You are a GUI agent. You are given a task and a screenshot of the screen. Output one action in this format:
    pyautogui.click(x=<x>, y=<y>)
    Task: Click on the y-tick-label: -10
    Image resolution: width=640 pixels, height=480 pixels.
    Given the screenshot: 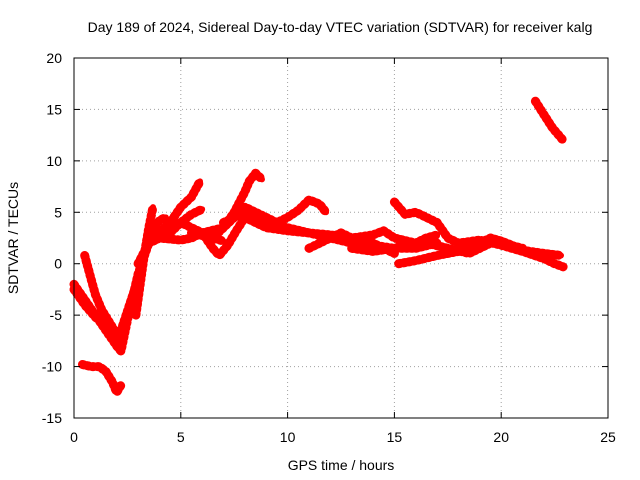 What is the action you would take?
    pyautogui.click(x=52, y=367)
    